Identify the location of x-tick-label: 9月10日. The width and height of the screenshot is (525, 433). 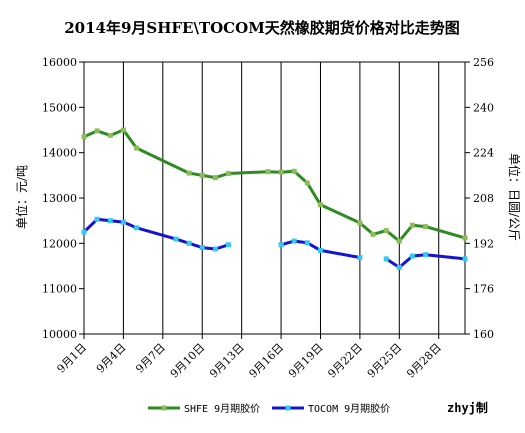
(188, 361).